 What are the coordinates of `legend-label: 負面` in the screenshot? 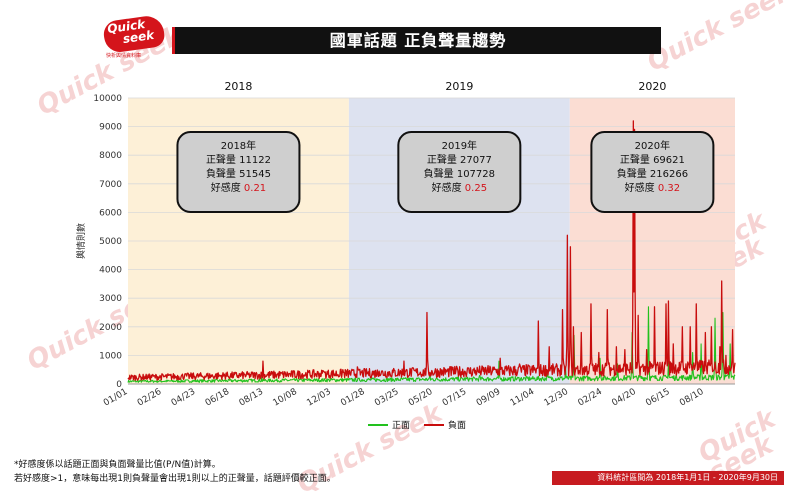 It's located at (457, 425).